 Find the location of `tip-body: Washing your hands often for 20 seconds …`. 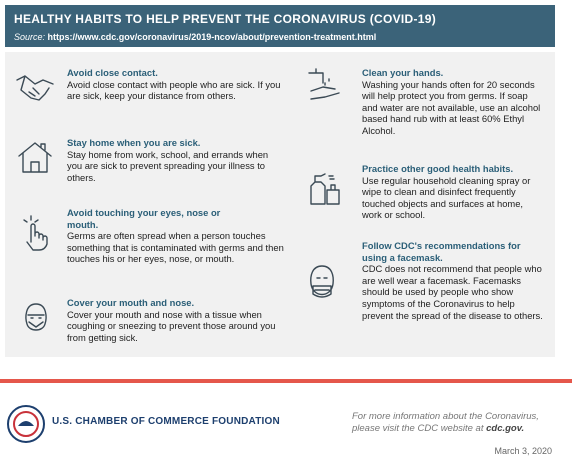

tip-body: Washing your hands often for 20 seconds … is located at coordinates (451, 107).